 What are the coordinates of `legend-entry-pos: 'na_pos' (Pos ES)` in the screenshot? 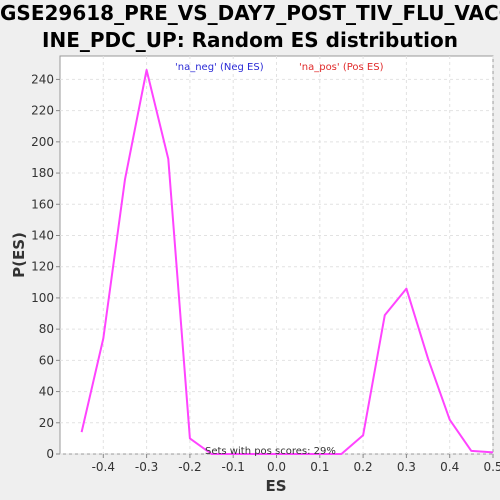 It's located at (341, 67).